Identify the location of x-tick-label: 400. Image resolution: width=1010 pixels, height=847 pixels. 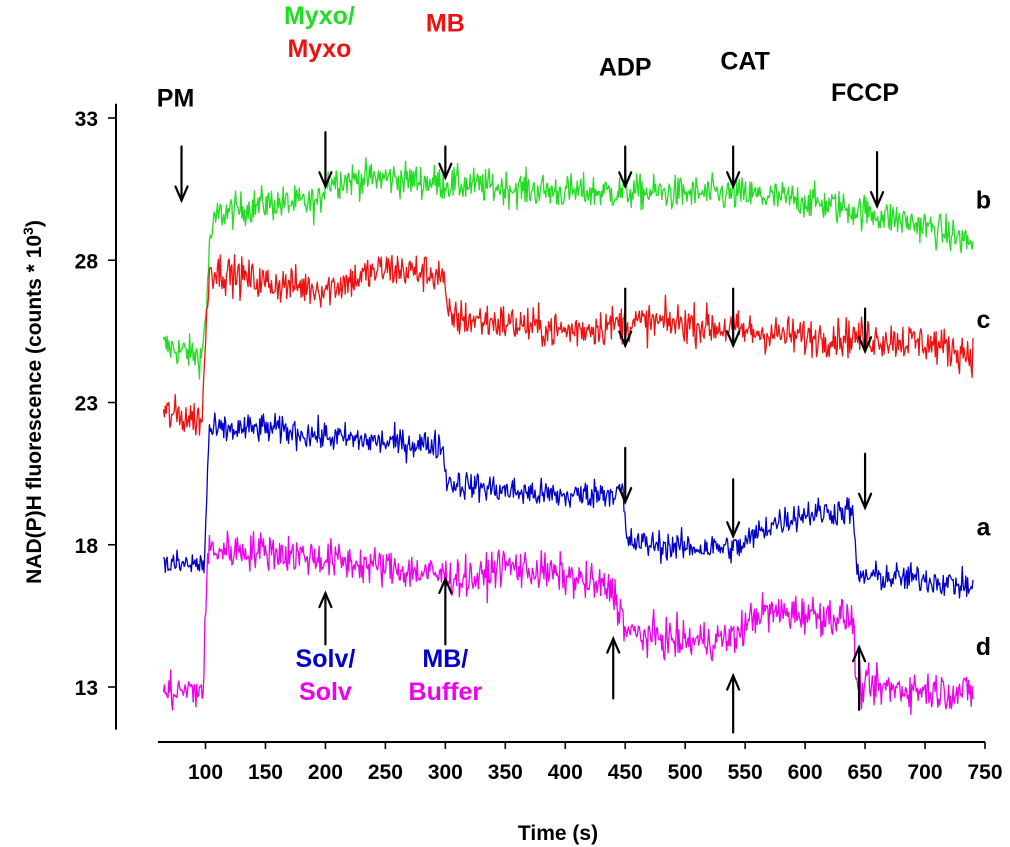
(565, 772).